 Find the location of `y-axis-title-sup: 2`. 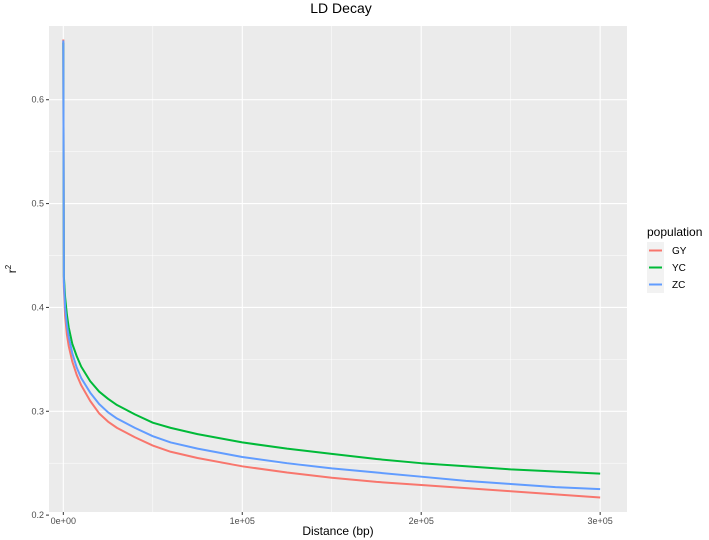

y-axis-title-sup: 2 is located at coordinates (8, 266).